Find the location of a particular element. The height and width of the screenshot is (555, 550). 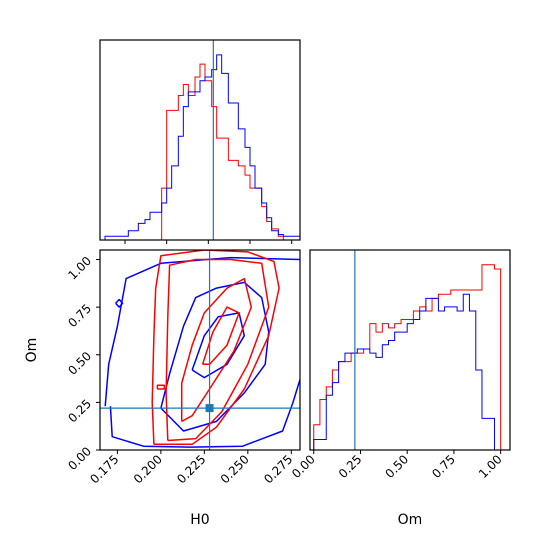

histogram-2-frame is located at coordinates (410, 350).